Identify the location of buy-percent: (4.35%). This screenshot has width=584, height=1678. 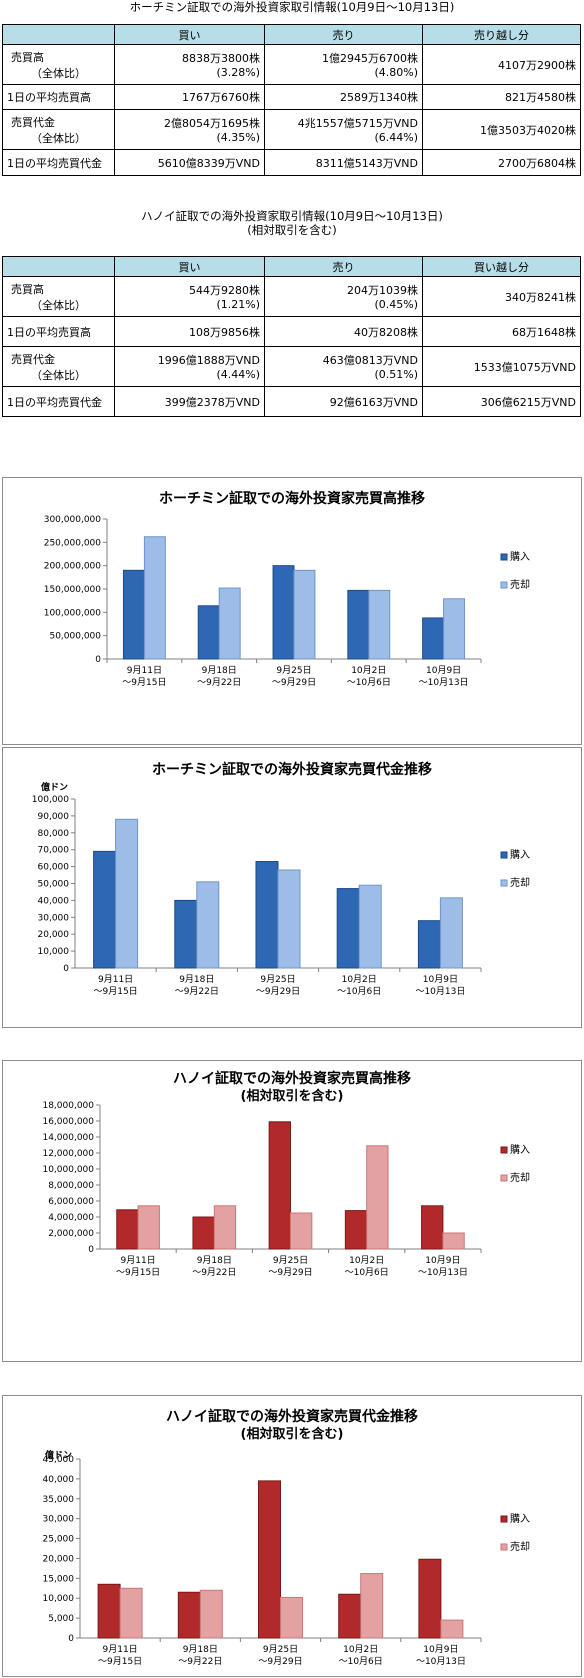
(238, 137).